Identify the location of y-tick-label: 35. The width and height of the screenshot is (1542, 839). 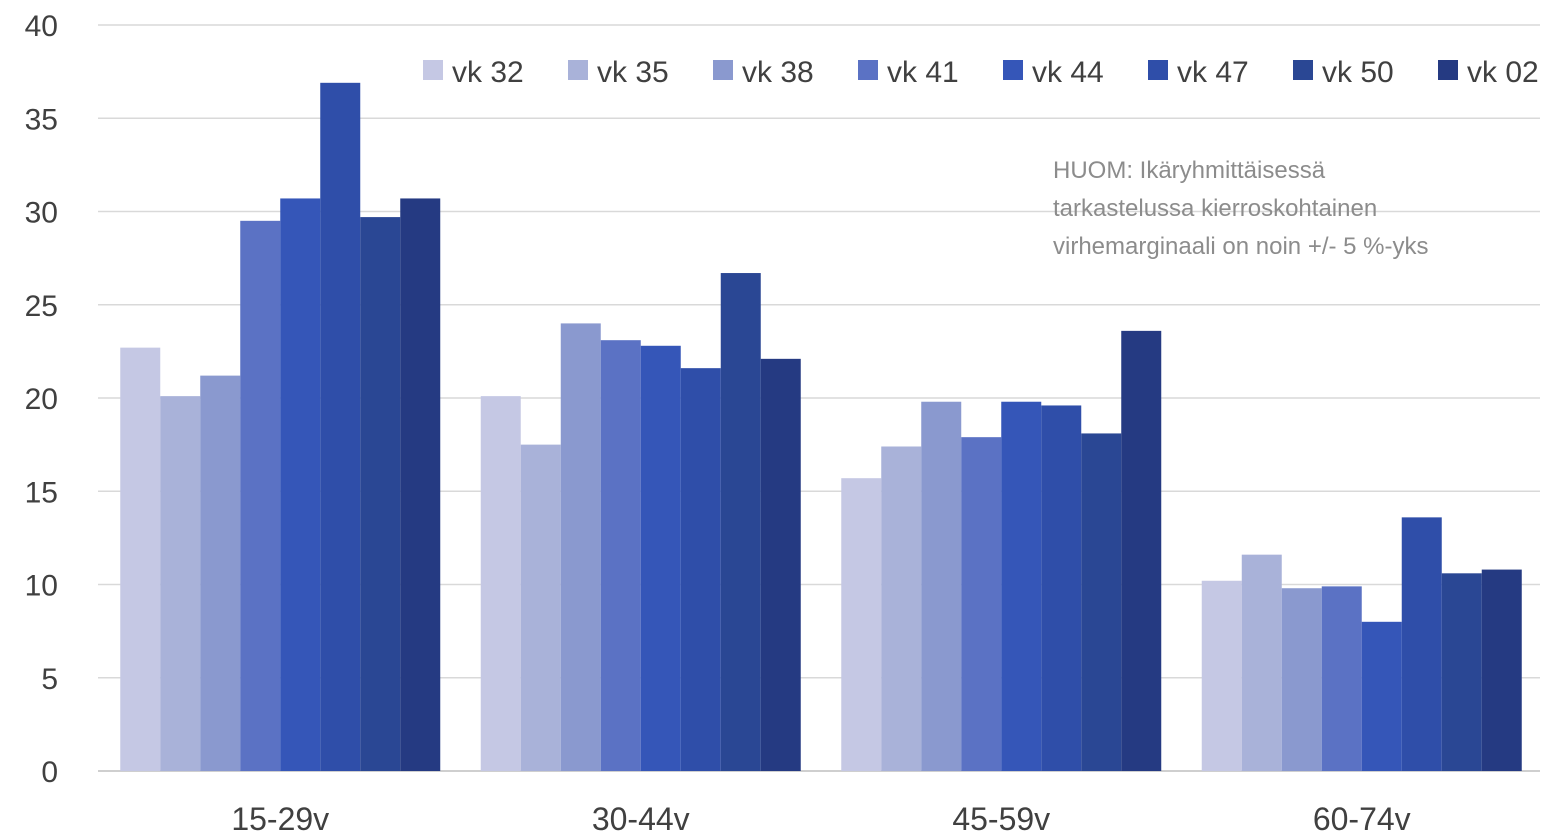
(41, 119).